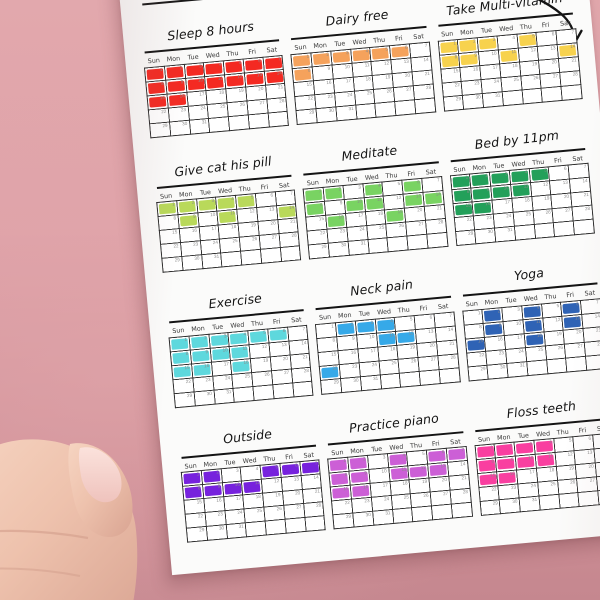  I want to click on day-number: 20, so click(432, 344).